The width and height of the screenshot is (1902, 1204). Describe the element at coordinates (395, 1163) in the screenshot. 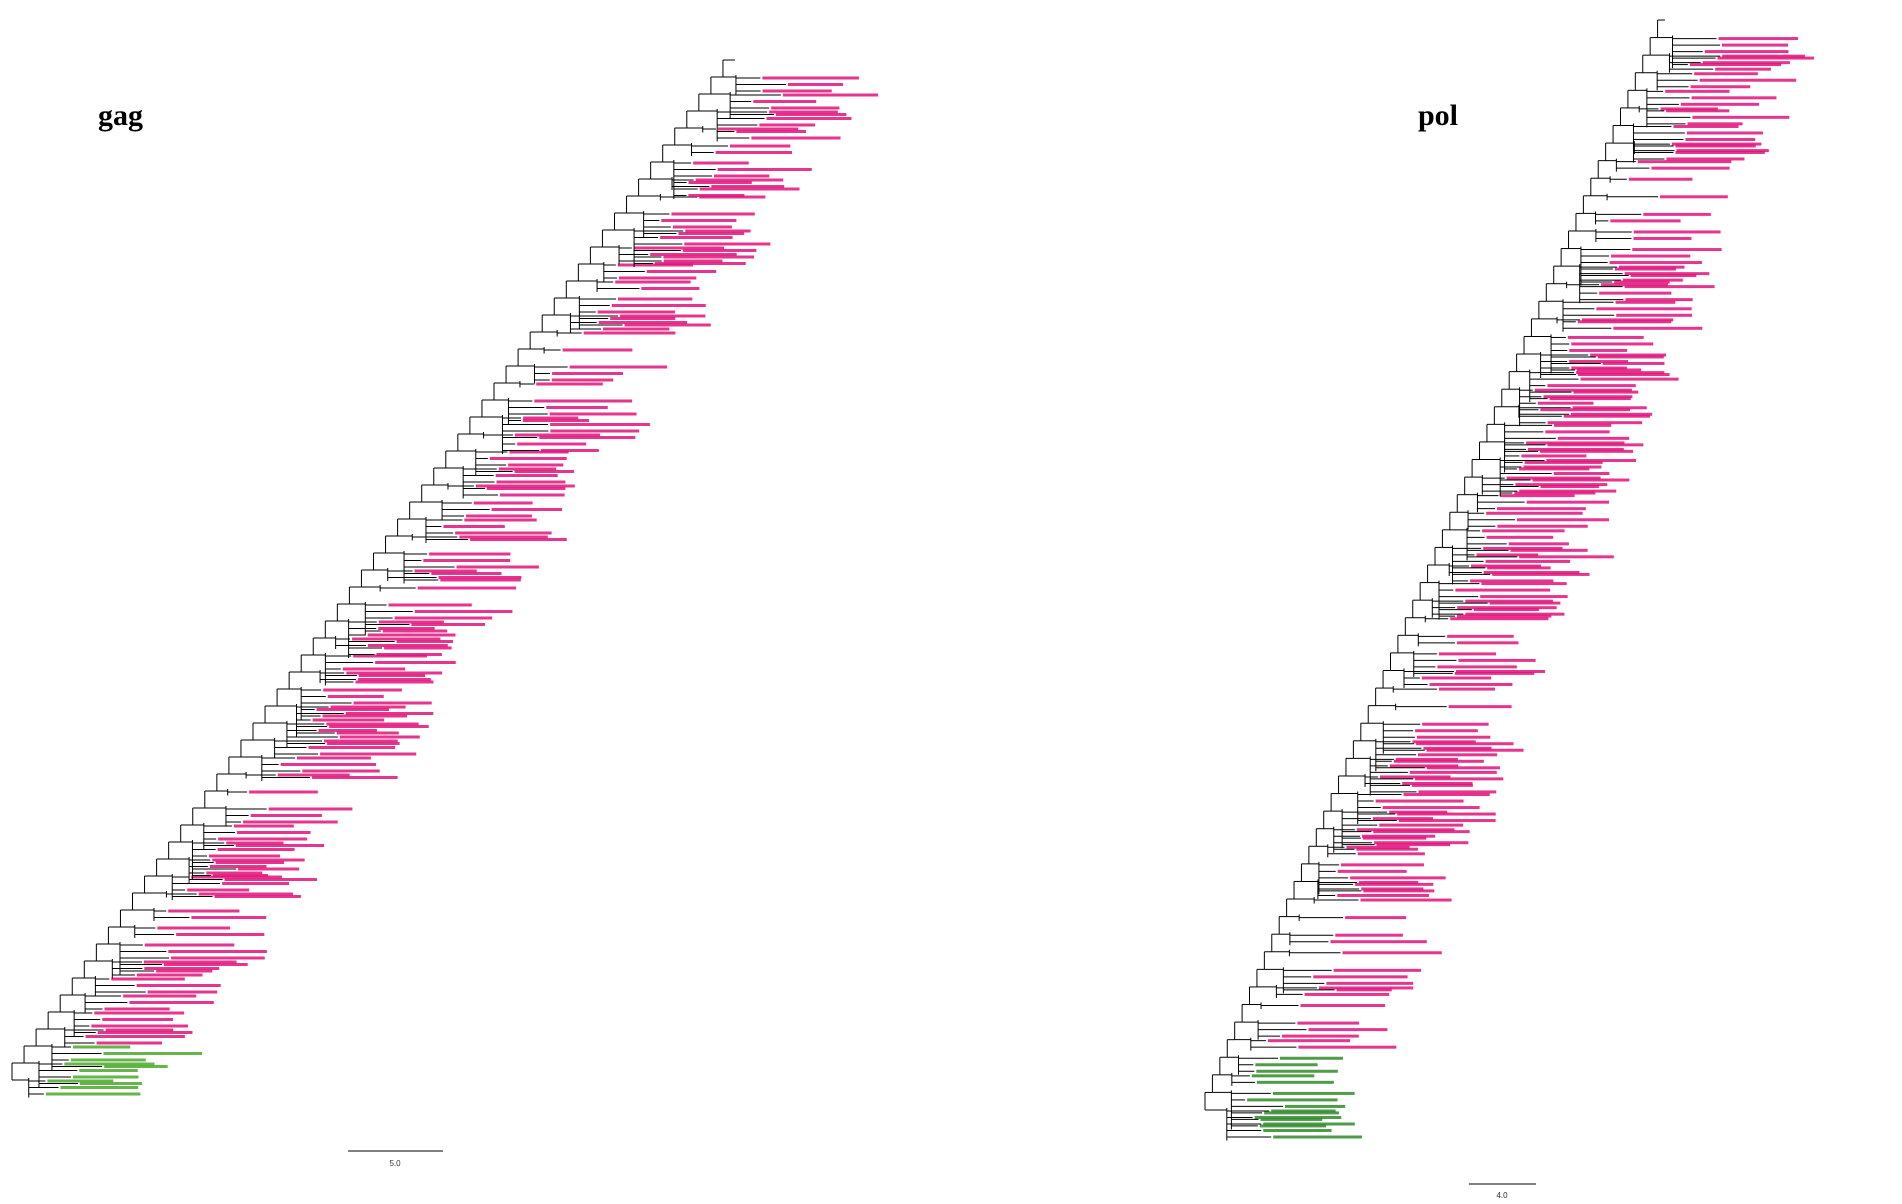

I see `scale-label: 5.0` at that location.